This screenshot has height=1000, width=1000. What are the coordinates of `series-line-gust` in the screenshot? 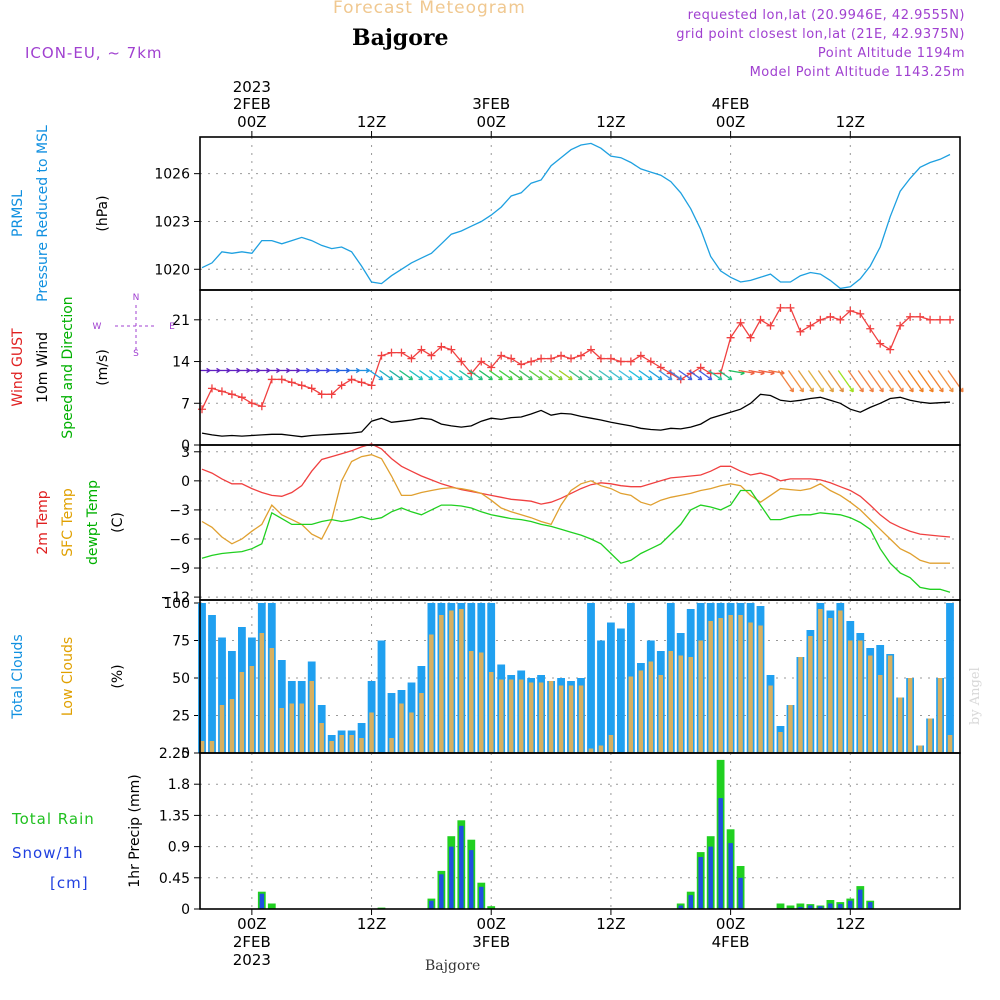 It's located at (575, 358).